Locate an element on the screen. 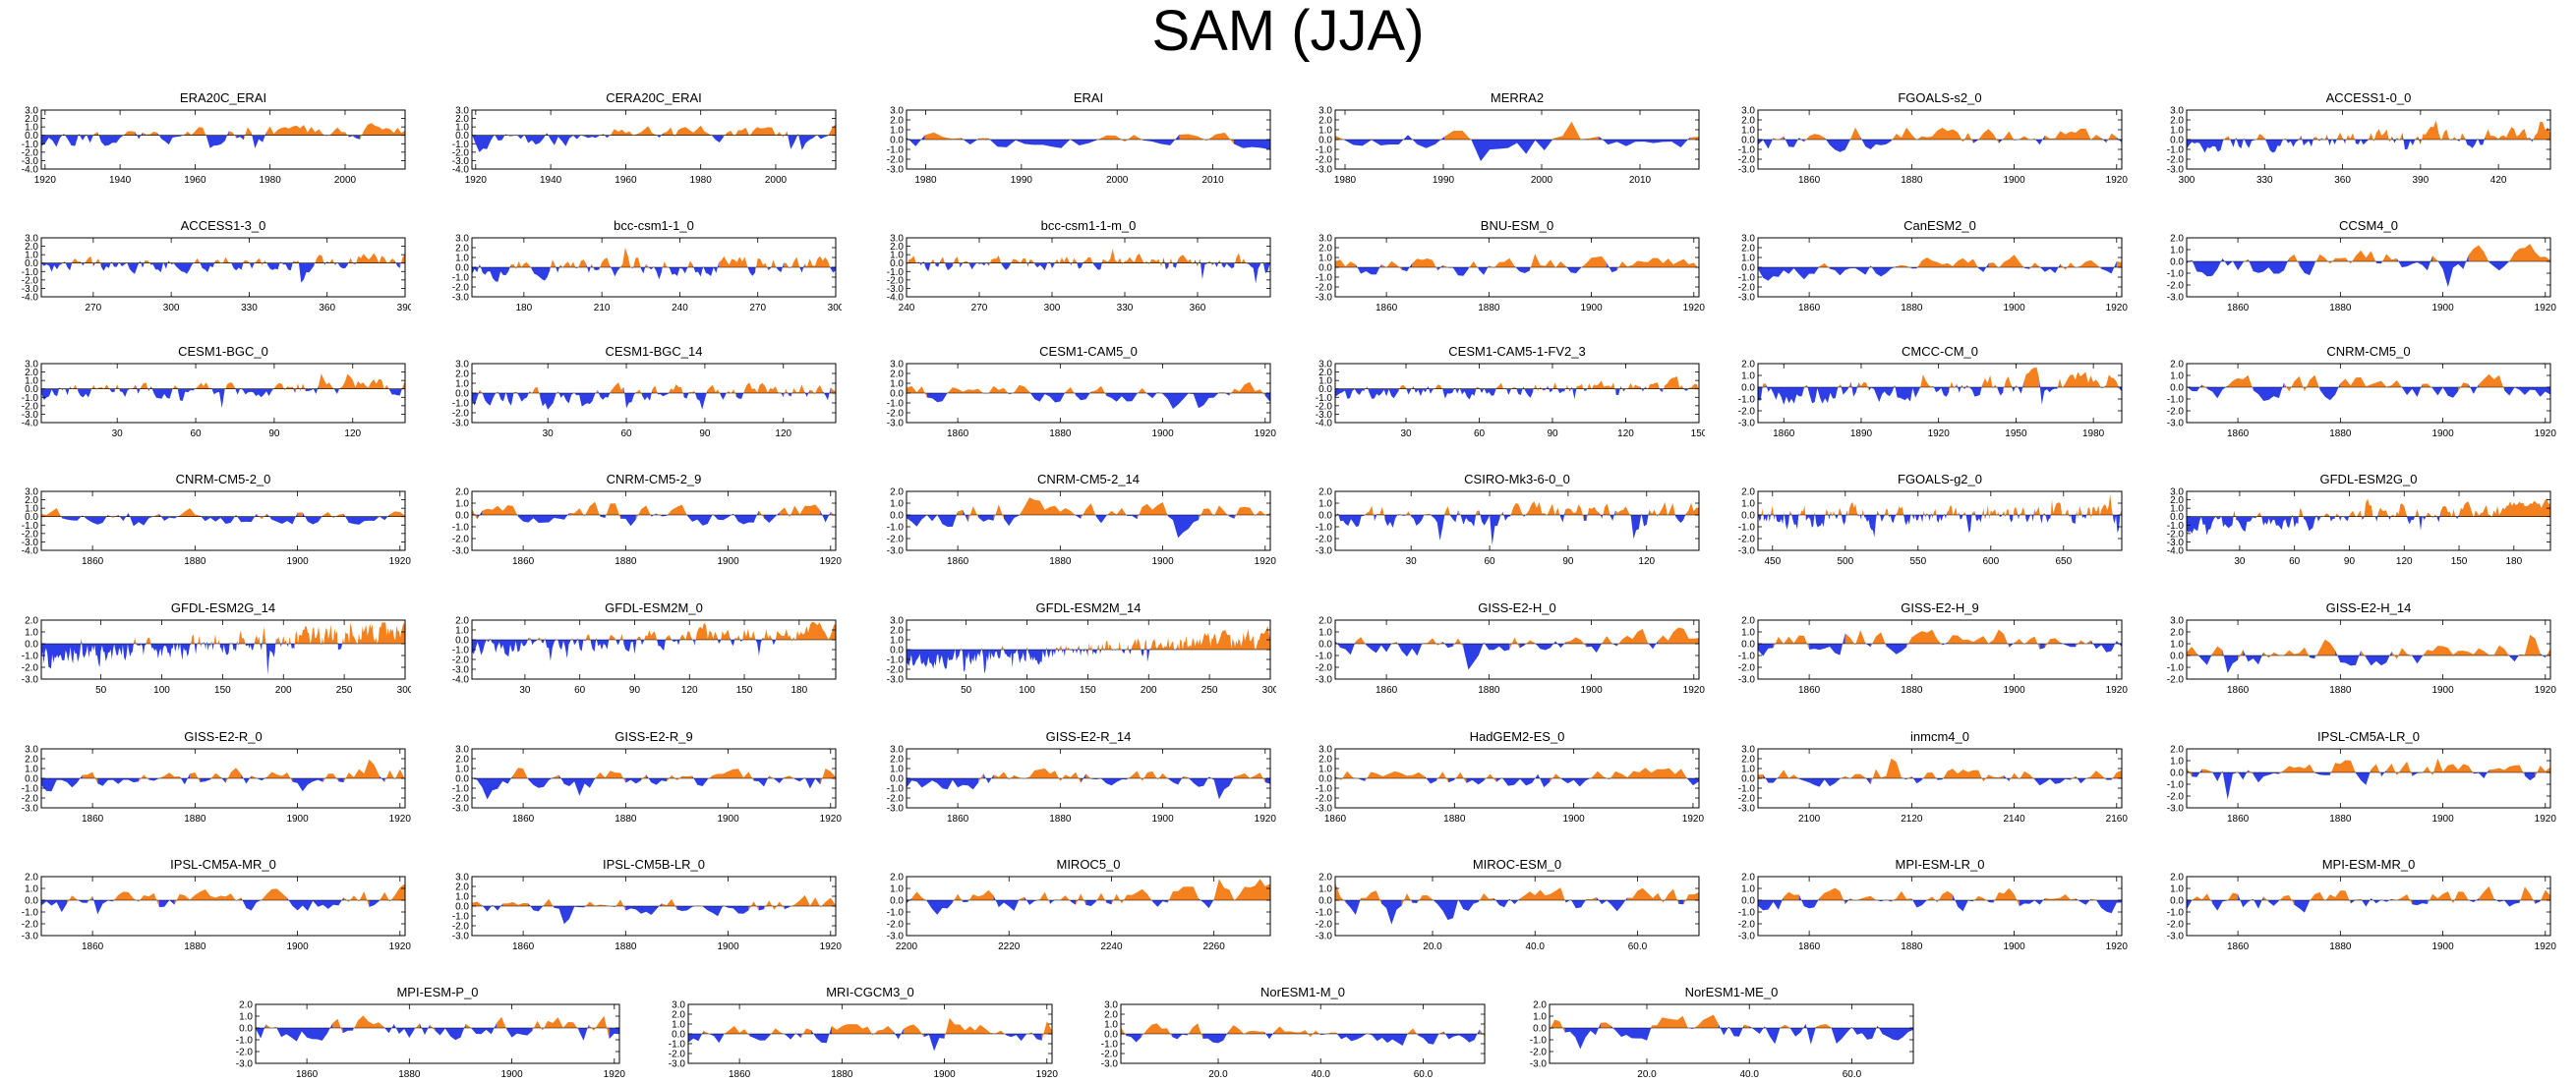  panel-title: CESM1-BGC_14 is located at coordinates (654, 351).